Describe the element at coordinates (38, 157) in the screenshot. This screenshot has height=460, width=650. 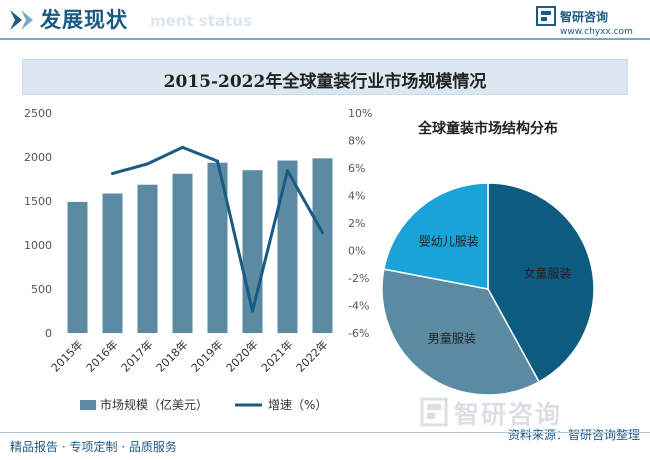
I see `left-axis-tick-label: 2000` at that location.